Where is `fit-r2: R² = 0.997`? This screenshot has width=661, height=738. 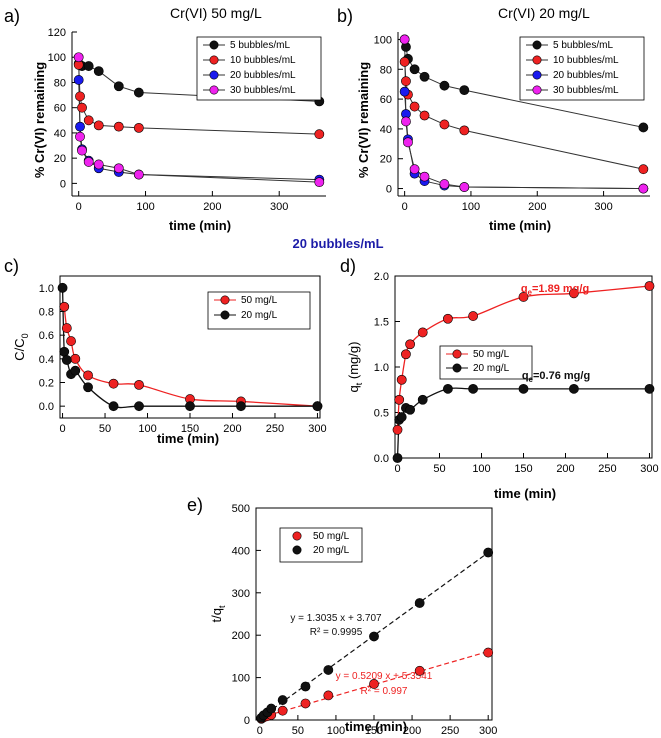 fit-r2: R² = 0.997 is located at coordinates (384, 691).